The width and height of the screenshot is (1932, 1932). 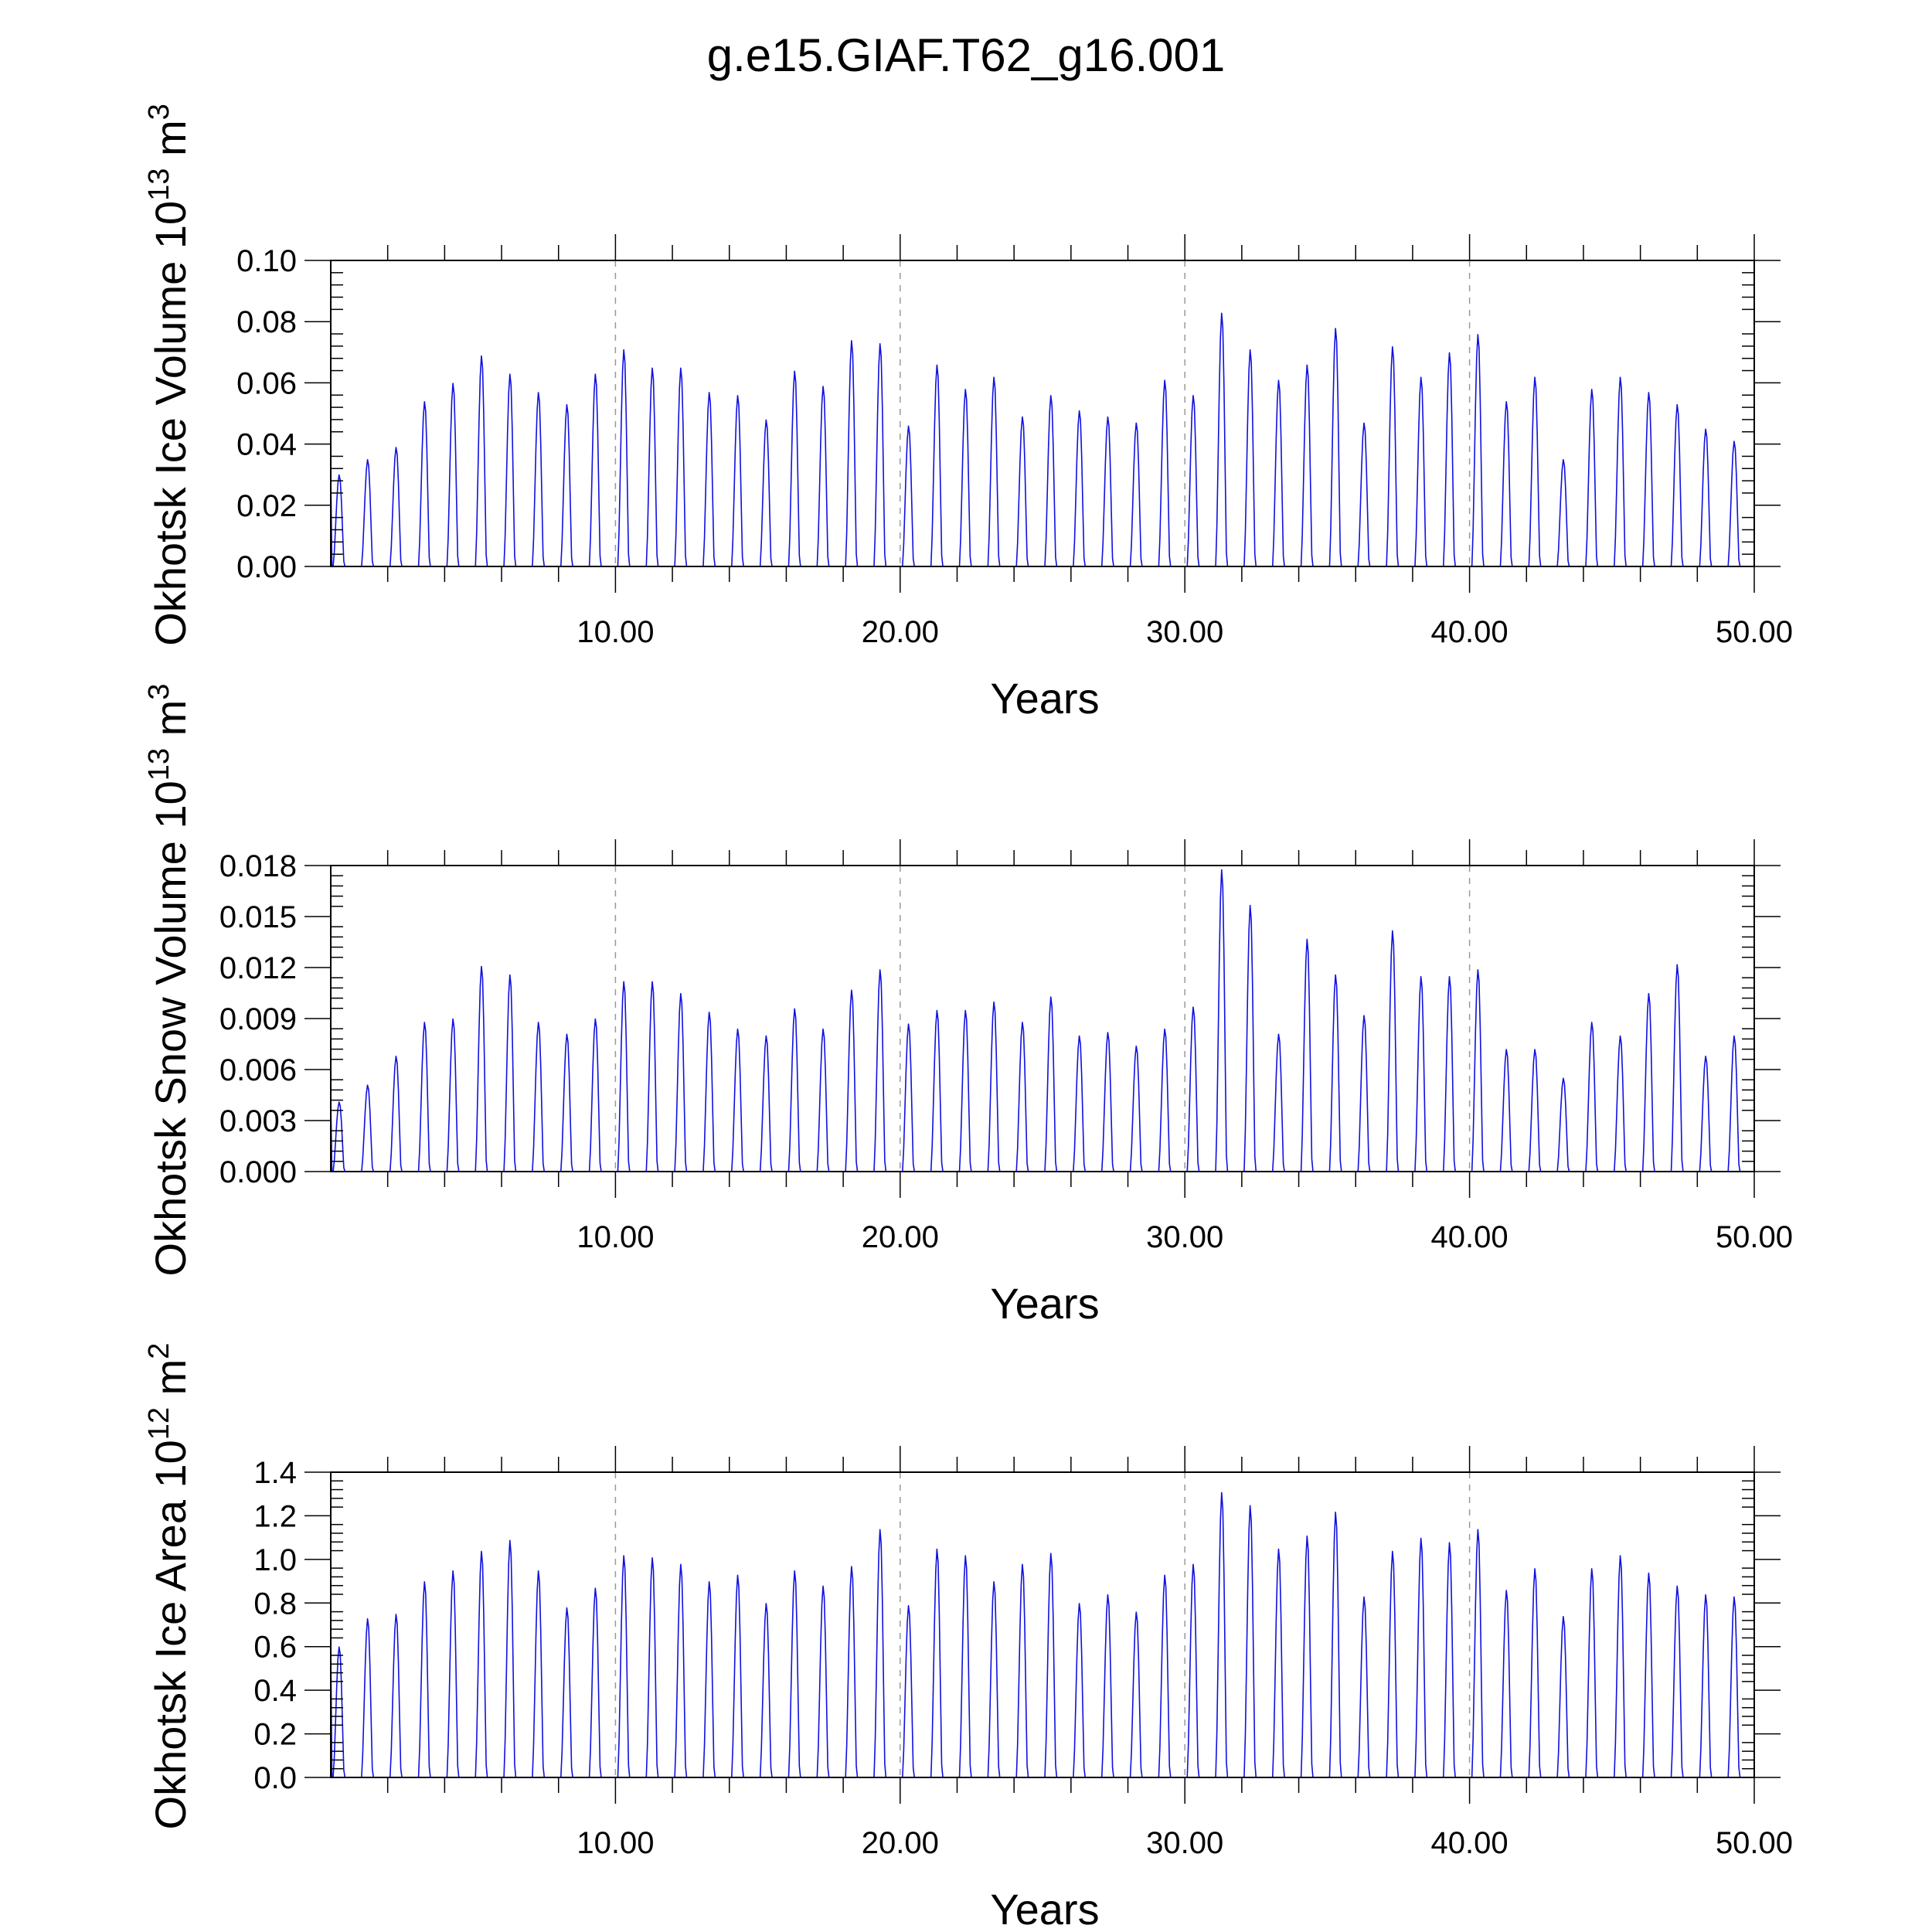 What do you see at coordinates (1042, 1635) in the screenshot?
I see `series-line-ice-area` at bounding box center [1042, 1635].